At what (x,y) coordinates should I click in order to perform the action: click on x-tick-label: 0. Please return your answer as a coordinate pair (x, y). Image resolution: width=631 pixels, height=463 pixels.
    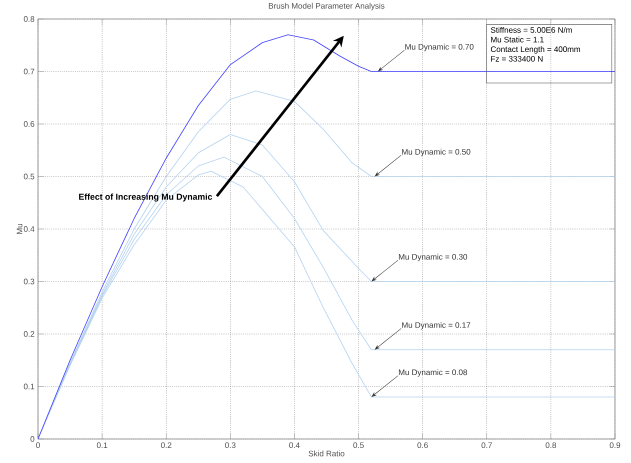
    Looking at the image, I should click on (38, 445).